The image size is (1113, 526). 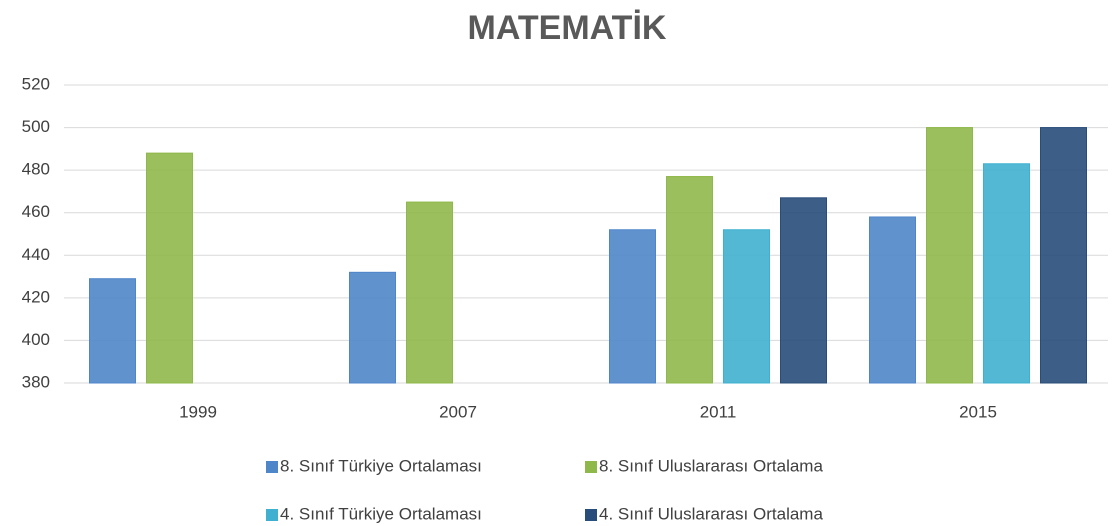 I want to click on y-tick-label: 380, so click(x=36, y=381).